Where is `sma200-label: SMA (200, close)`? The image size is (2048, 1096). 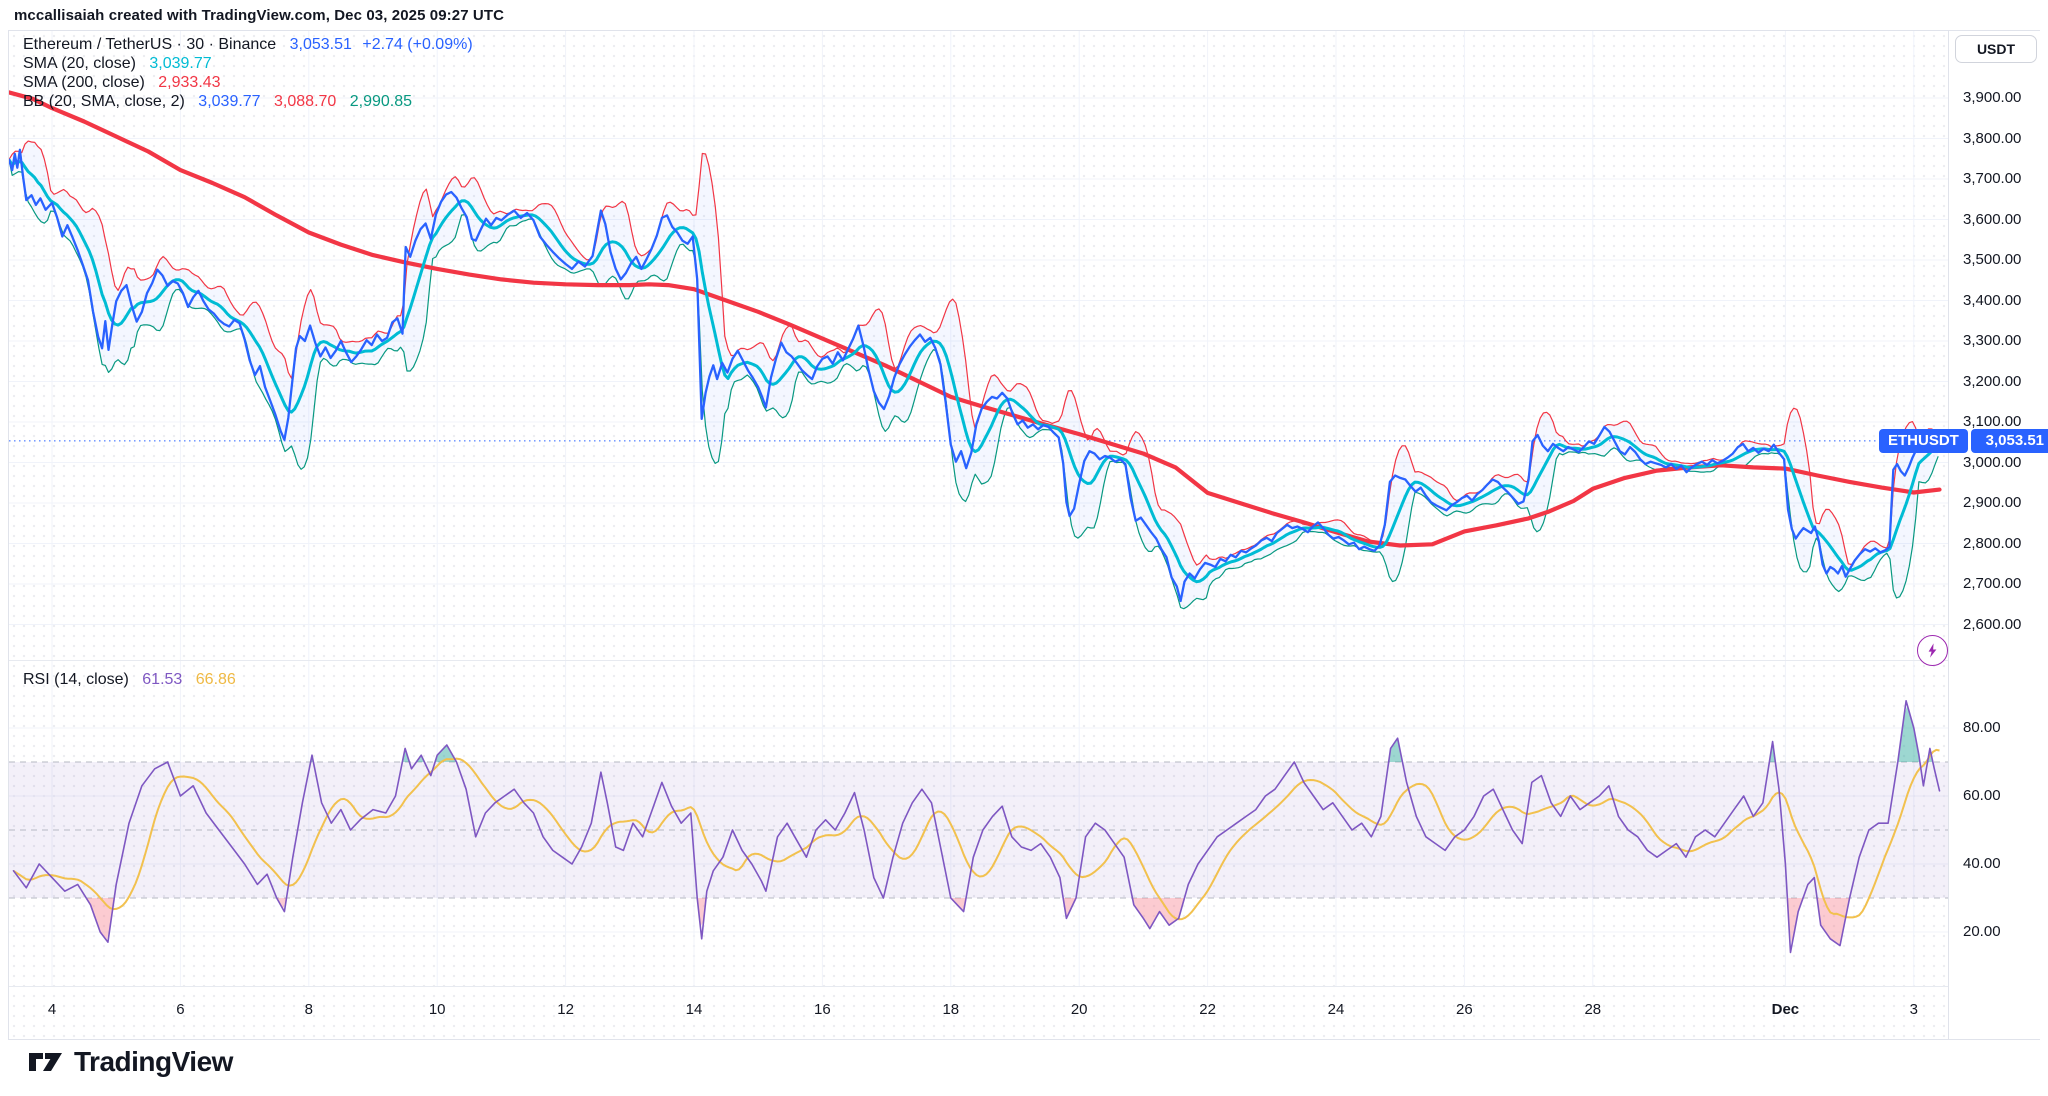
sma200-label: SMA (200, close) is located at coordinates (84, 82).